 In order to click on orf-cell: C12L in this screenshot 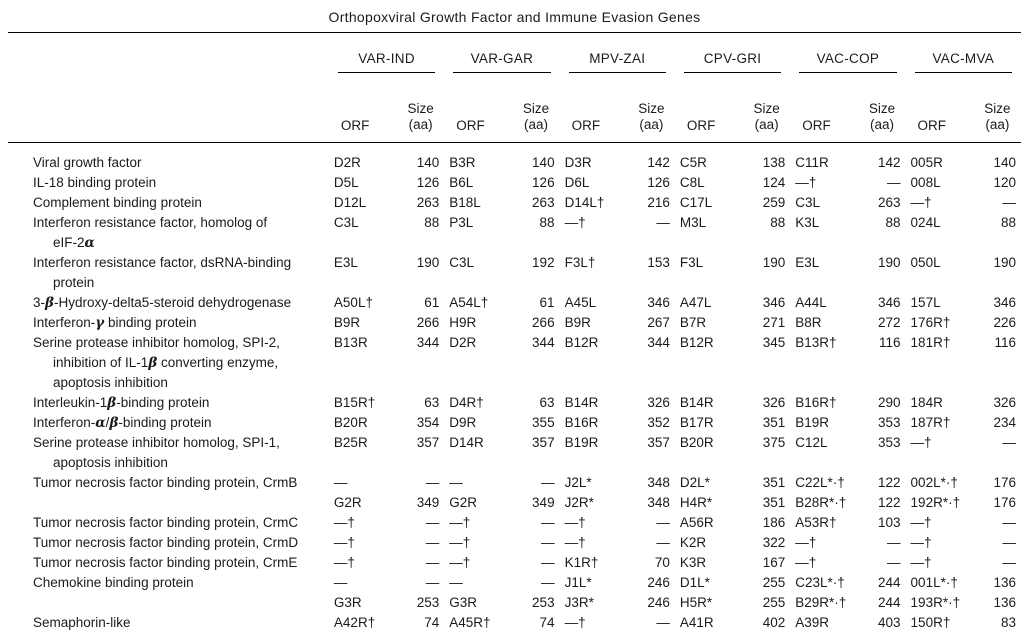, I will do `click(811, 442)`.